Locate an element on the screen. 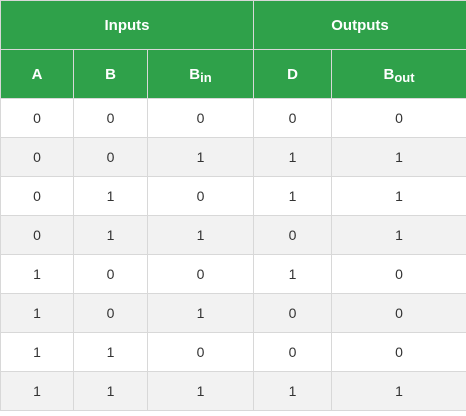  column-header-a: A is located at coordinates (37, 74).